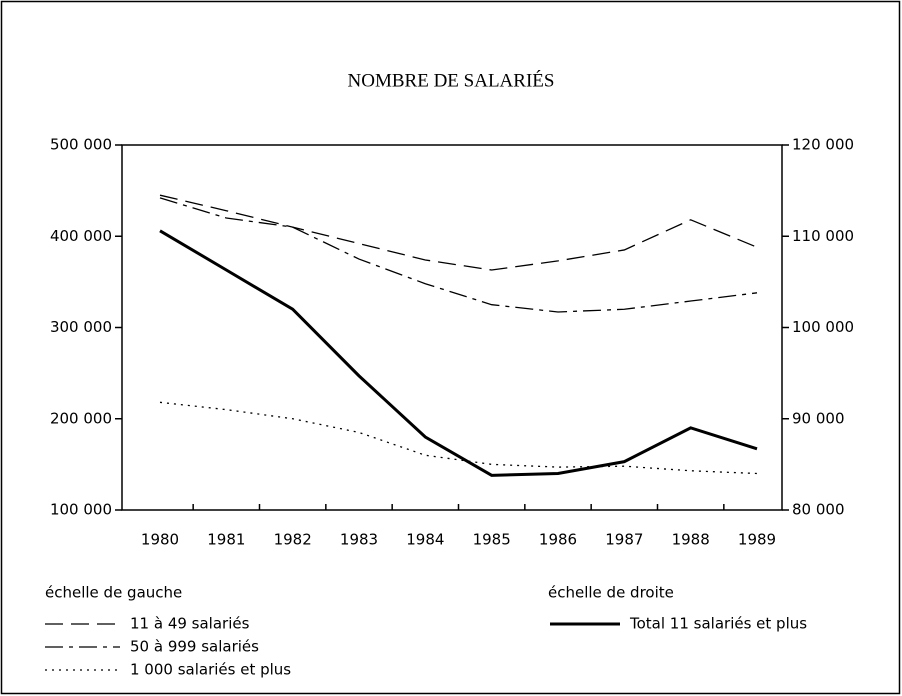  What do you see at coordinates (691, 540) in the screenshot?
I see `x-tick-label: 1988` at bounding box center [691, 540].